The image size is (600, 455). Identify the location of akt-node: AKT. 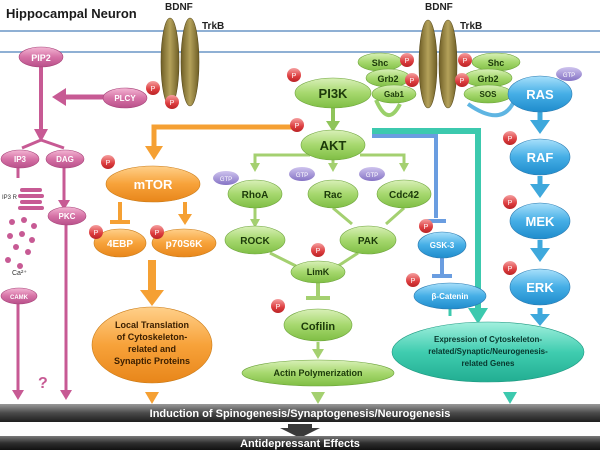
(333, 145).